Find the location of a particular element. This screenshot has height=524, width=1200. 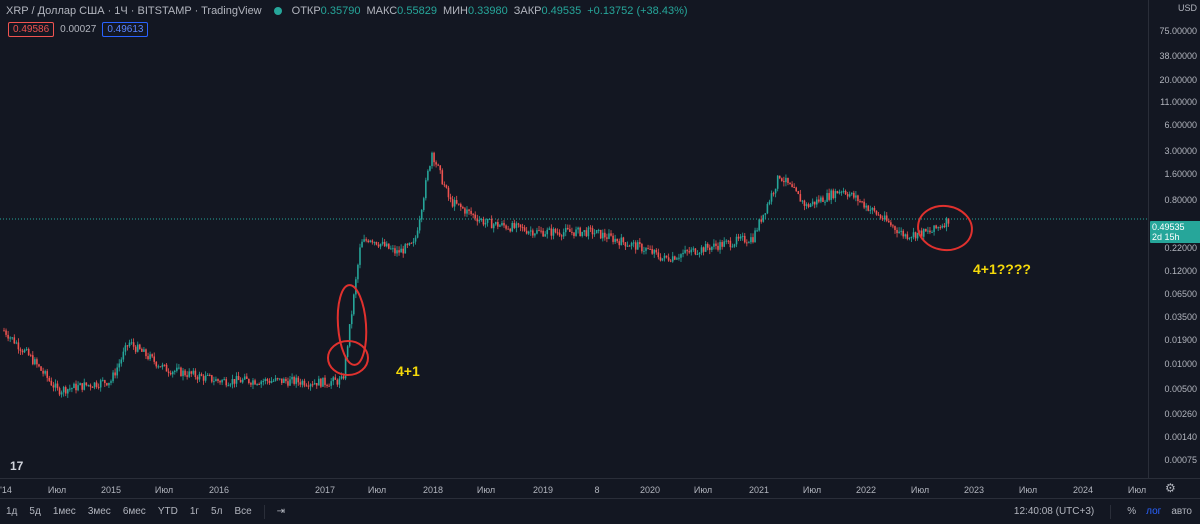

range-button: 5л is located at coordinates (217, 511).